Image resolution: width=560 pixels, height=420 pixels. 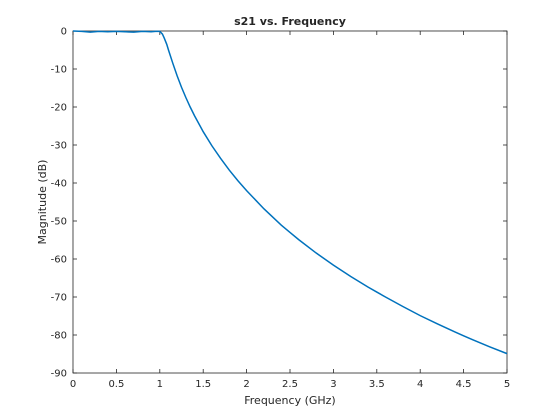 What do you see at coordinates (377, 384) in the screenshot?
I see `x-tick-label: 3.5` at bounding box center [377, 384].